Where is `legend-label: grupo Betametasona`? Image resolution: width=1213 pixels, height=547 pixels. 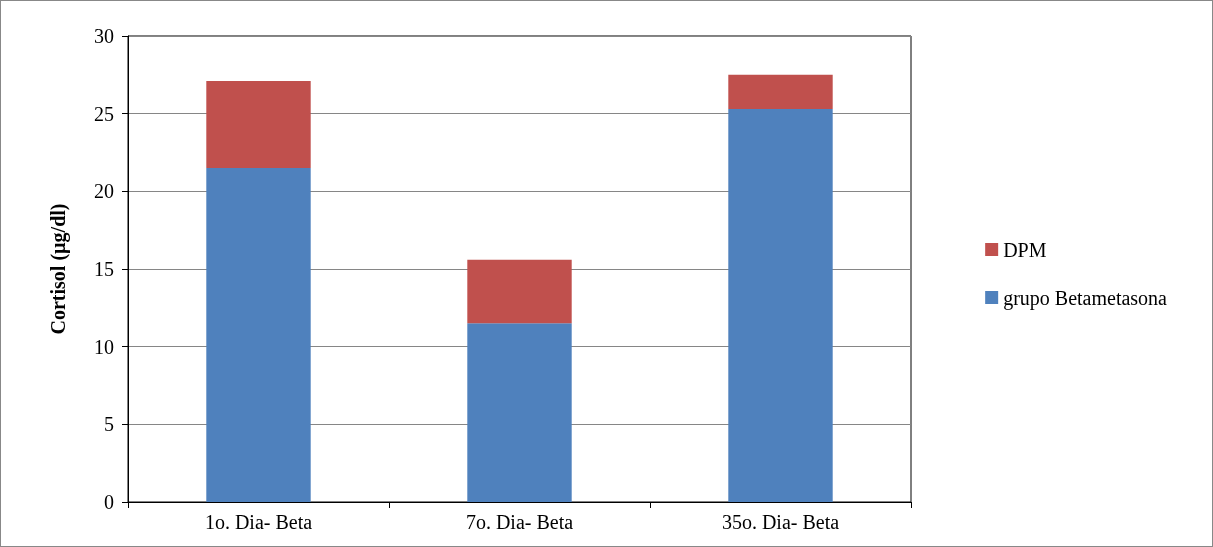
legend-label: grupo Betametasona is located at coordinates (1085, 298).